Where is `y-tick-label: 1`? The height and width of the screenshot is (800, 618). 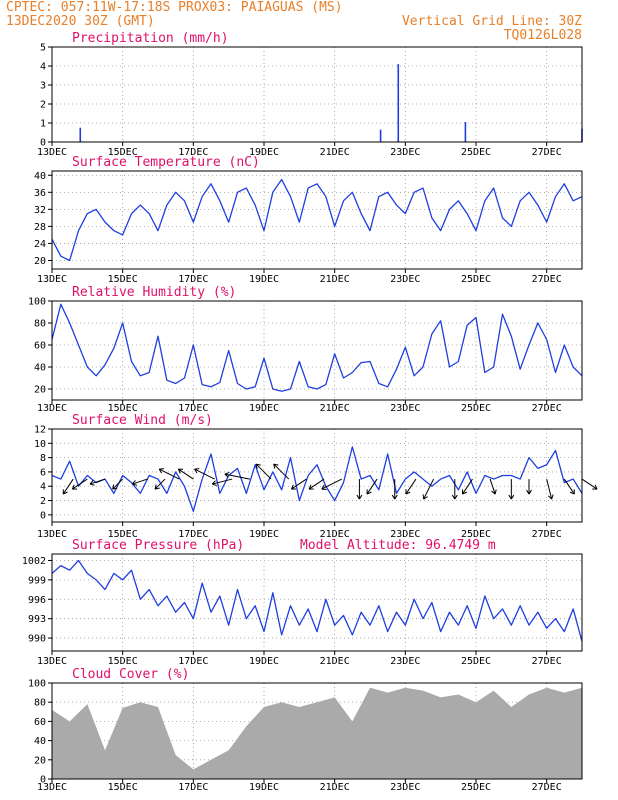 y-tick-label: 1 is located at coordinates (43, 124).